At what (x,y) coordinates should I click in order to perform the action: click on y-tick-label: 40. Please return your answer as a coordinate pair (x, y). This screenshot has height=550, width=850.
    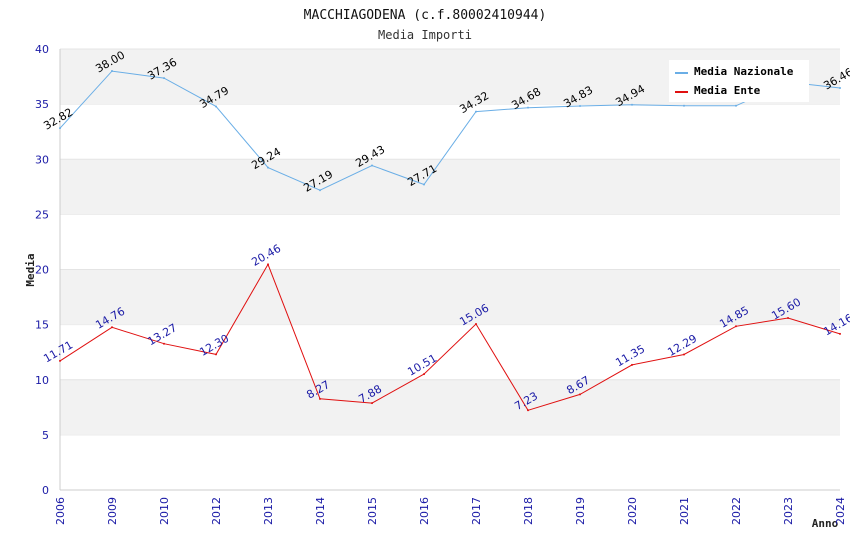
    Looking at the image, I should click on (42, 49).